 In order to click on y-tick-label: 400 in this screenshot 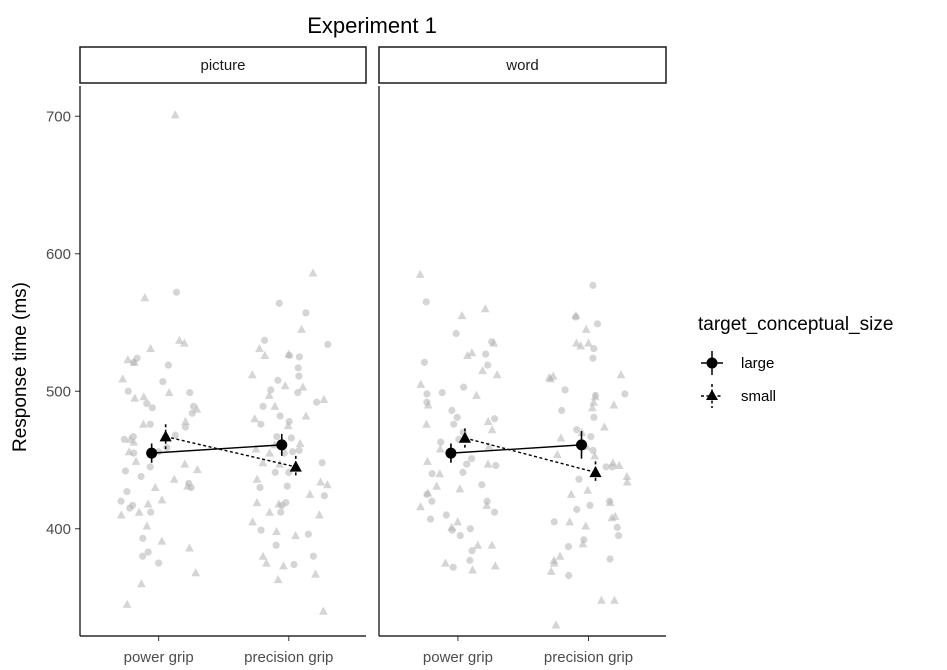, I will do `click(58, 529)`.